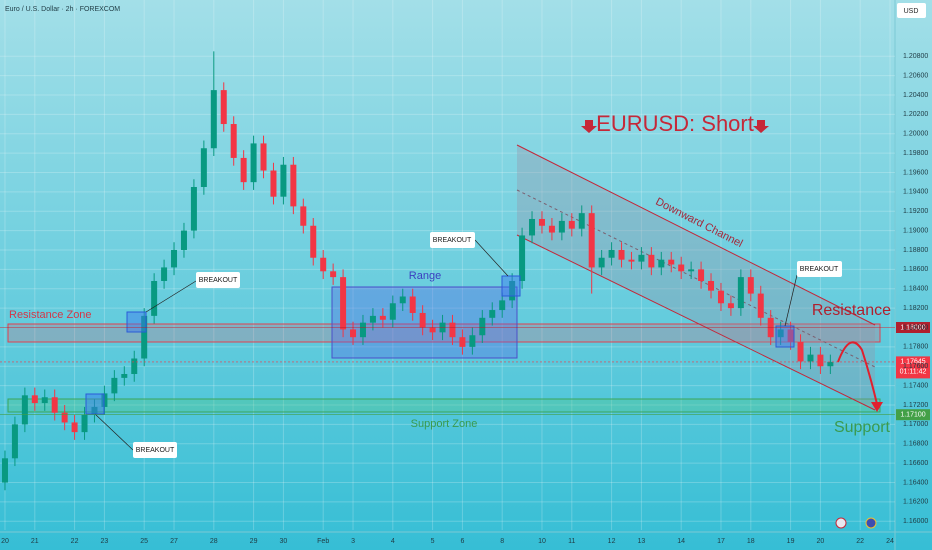  What do you see at coordinates (915, 153) in the screenshot?
I see `y-tick-label: 1.19800` at bounding box center [915, 153].